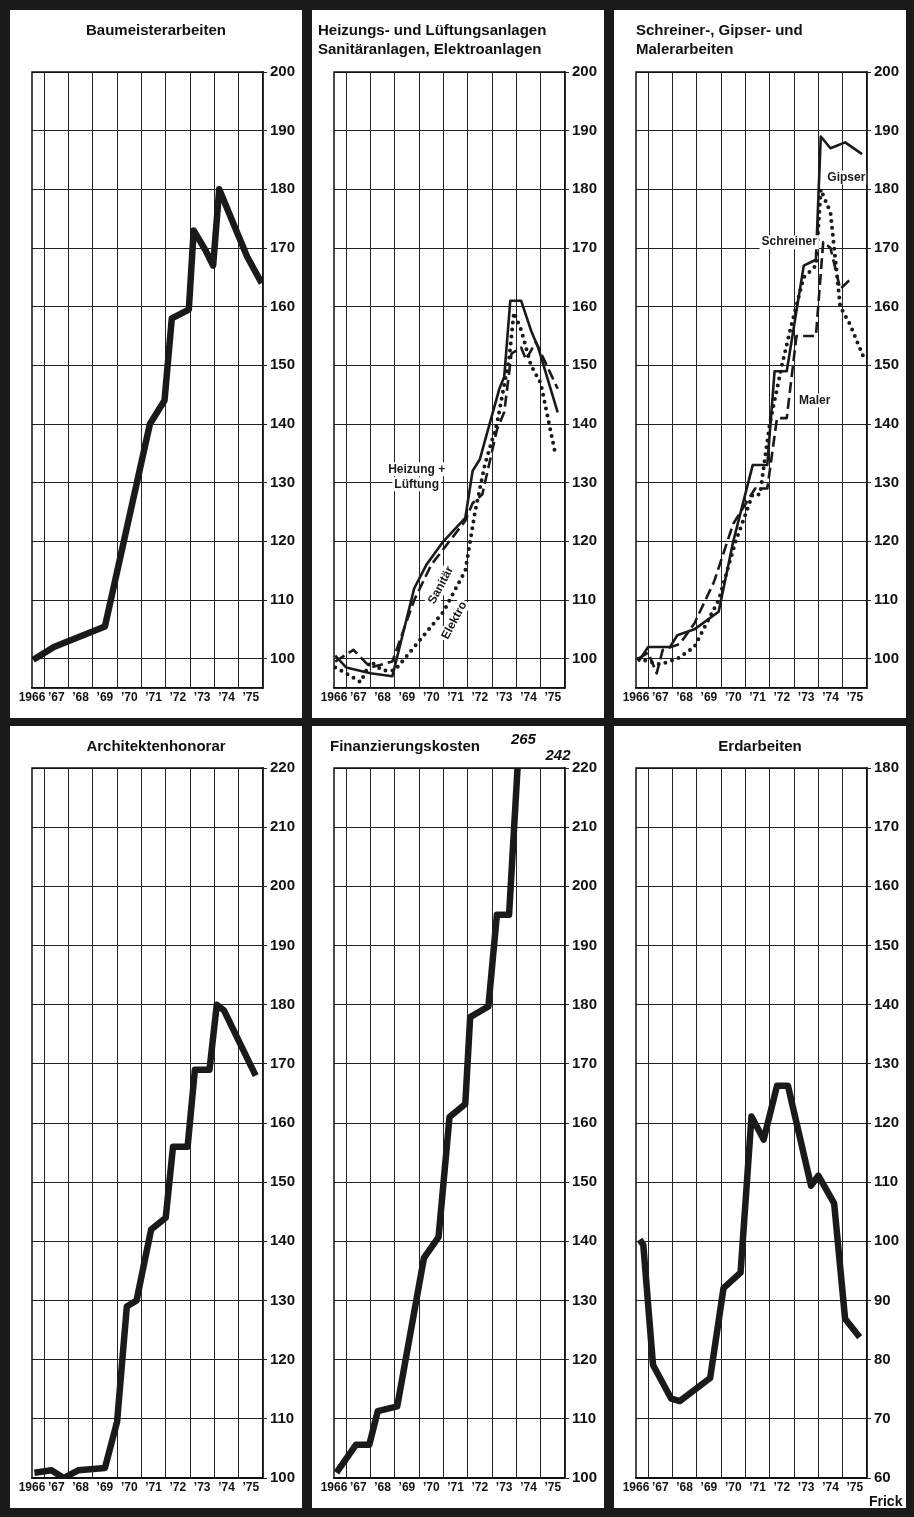  What do you see at coordinates (760, 745) in the screenshot?
I see `chart-title: Erdarbeiten` at bounding box center [760, 745].